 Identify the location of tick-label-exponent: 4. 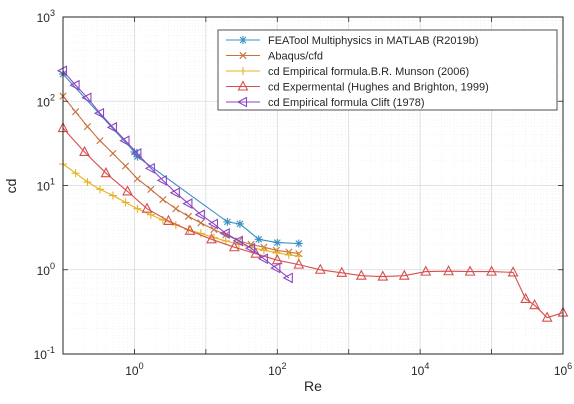
(426, 366).